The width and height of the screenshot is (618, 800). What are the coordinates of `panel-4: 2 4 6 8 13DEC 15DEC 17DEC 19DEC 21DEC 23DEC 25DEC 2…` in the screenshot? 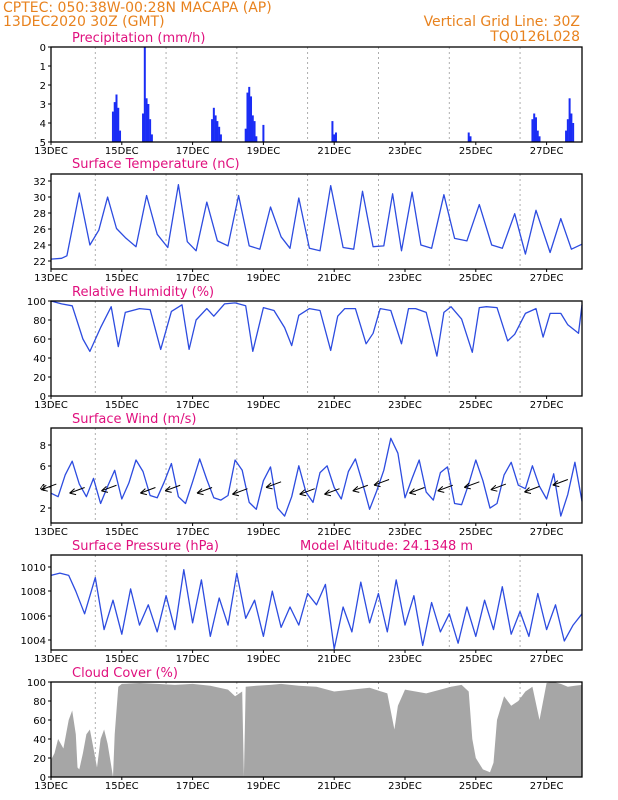 It's located at (308, 475).